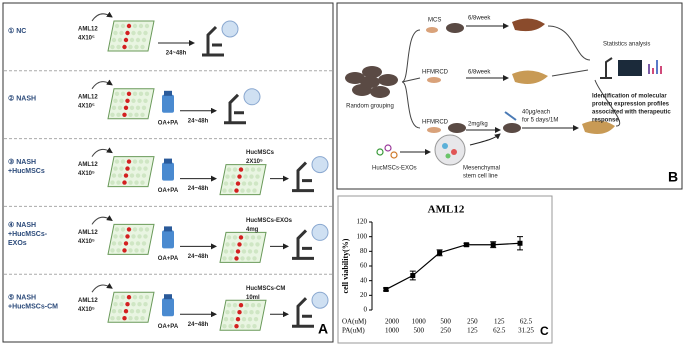  Describe the element at coordinates (28, 234) in the screenshot. I see `row-label: +HucMSCs-` at that location.